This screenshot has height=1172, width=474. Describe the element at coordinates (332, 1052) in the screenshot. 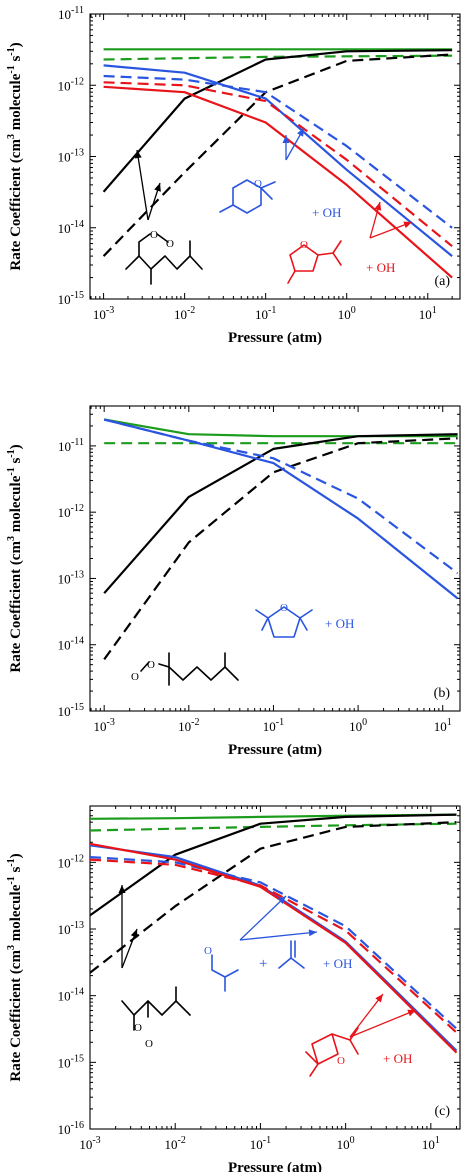

I see `molecule-oxetane-icon` at that location.